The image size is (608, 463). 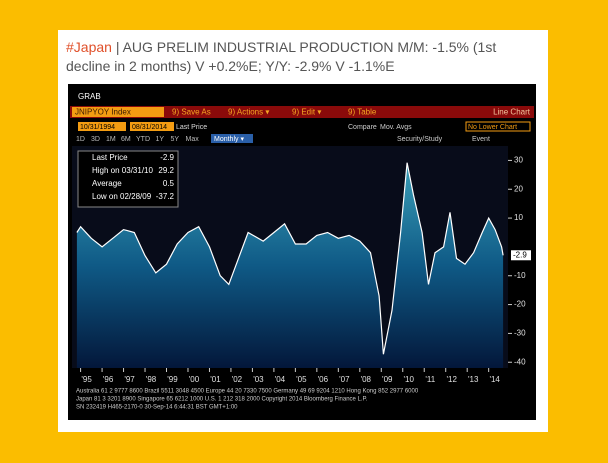 I want to click on ticker: JNIPYOY Index, so click(x=103, y=112).